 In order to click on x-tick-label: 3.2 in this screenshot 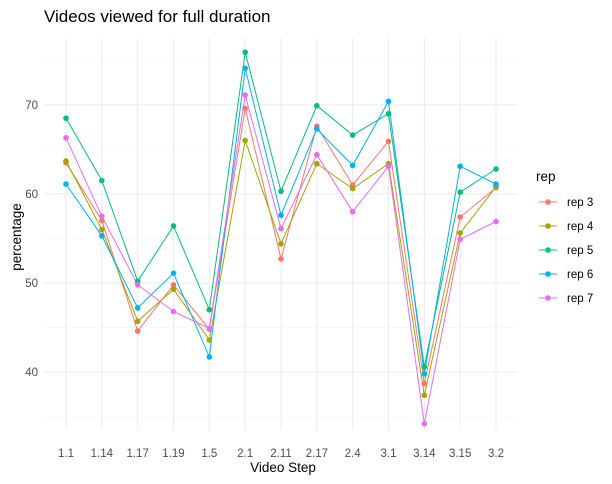, I will do `click(496, 454)`.